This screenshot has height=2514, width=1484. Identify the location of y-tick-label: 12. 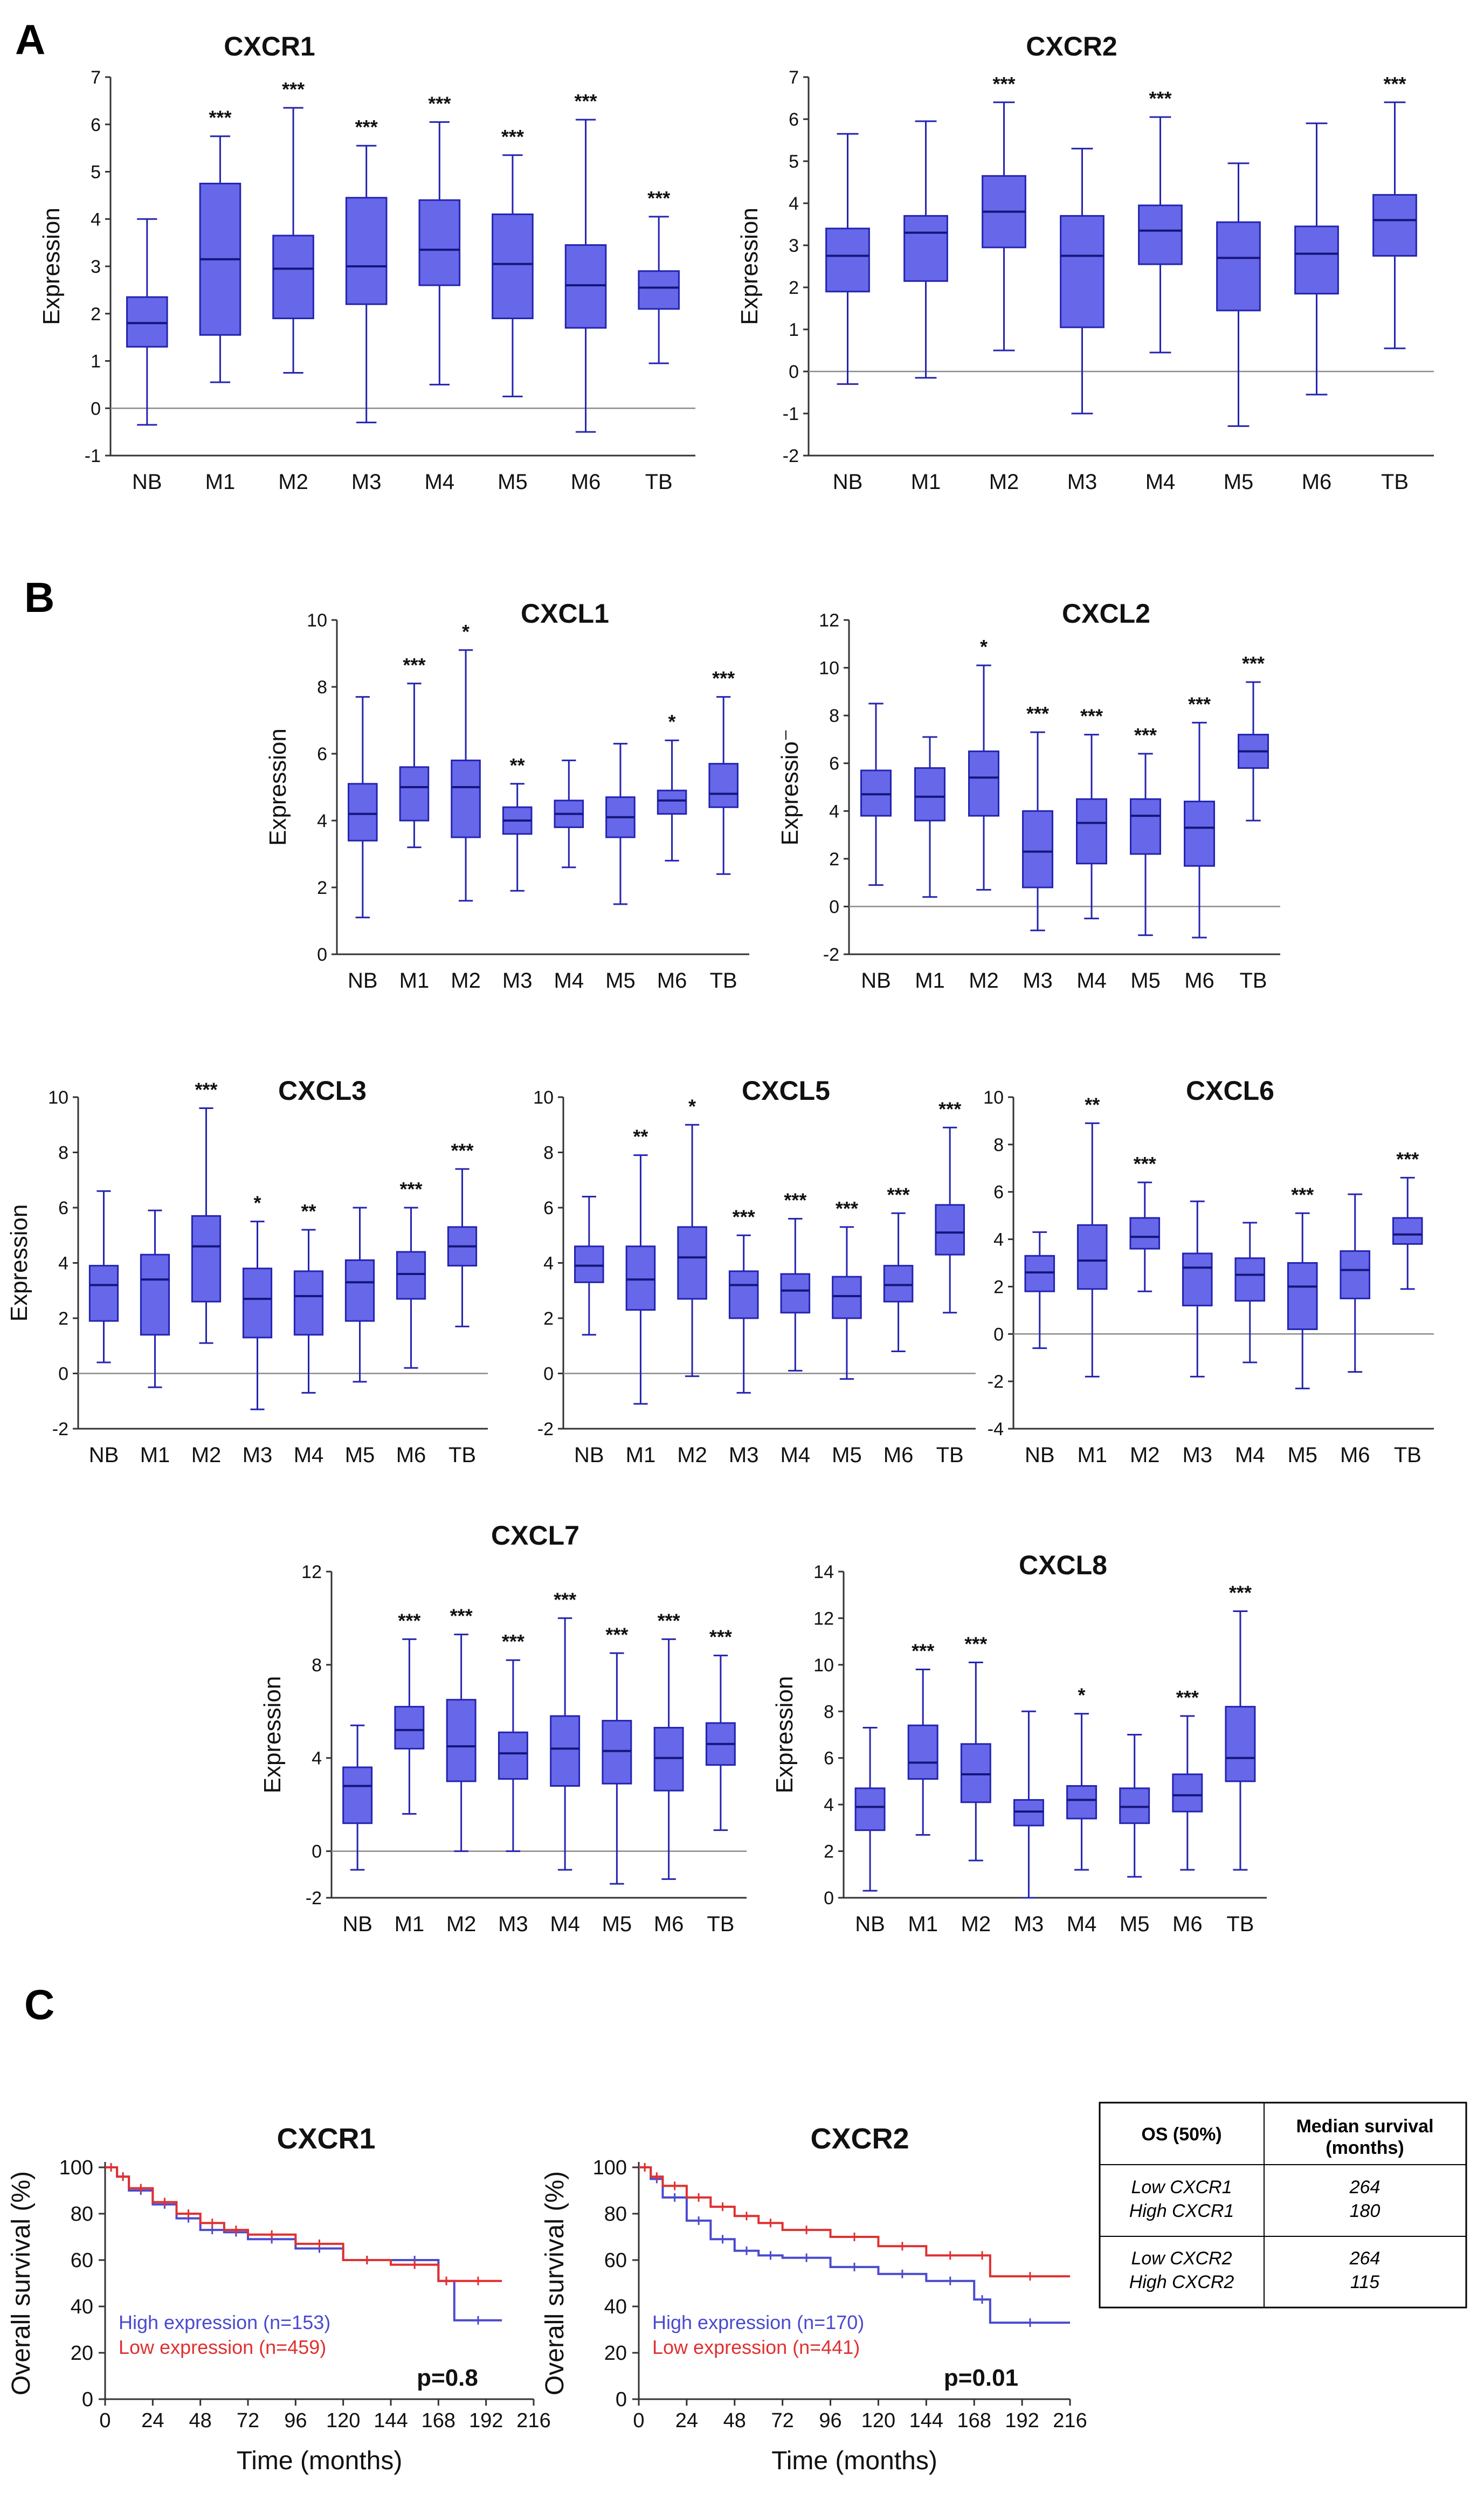
(823, 1619).